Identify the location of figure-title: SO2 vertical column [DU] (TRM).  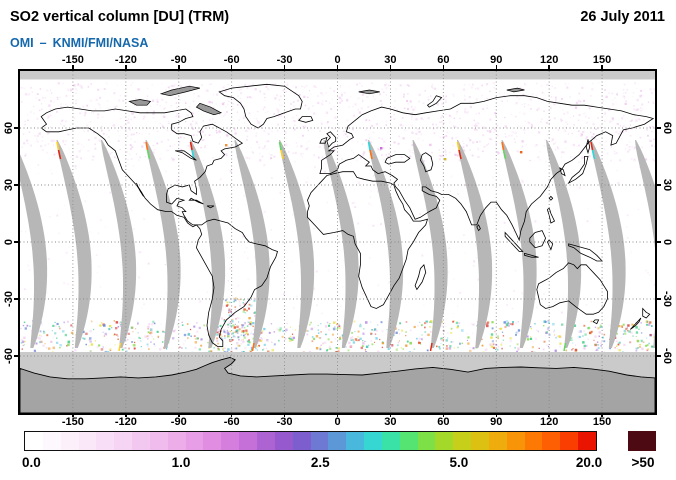
(120, 17).